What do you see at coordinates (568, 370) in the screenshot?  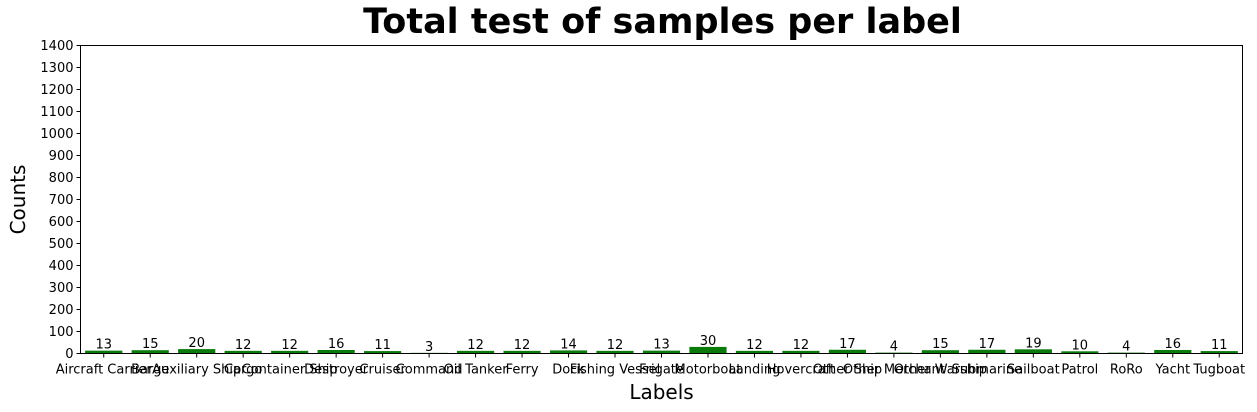 I see `x-tick-label: Dock` at bounding box center [568, 370].